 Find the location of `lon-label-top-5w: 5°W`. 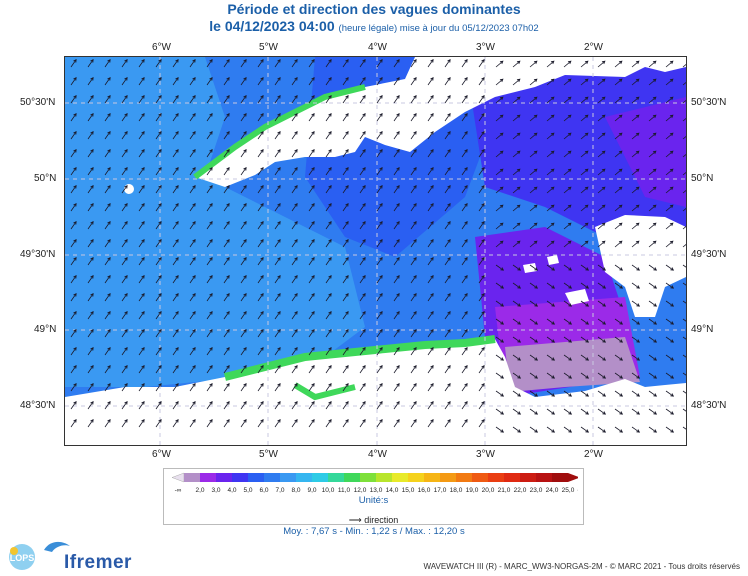

lon-label-top-5w: 5°W is located at coordinates (268, 47).